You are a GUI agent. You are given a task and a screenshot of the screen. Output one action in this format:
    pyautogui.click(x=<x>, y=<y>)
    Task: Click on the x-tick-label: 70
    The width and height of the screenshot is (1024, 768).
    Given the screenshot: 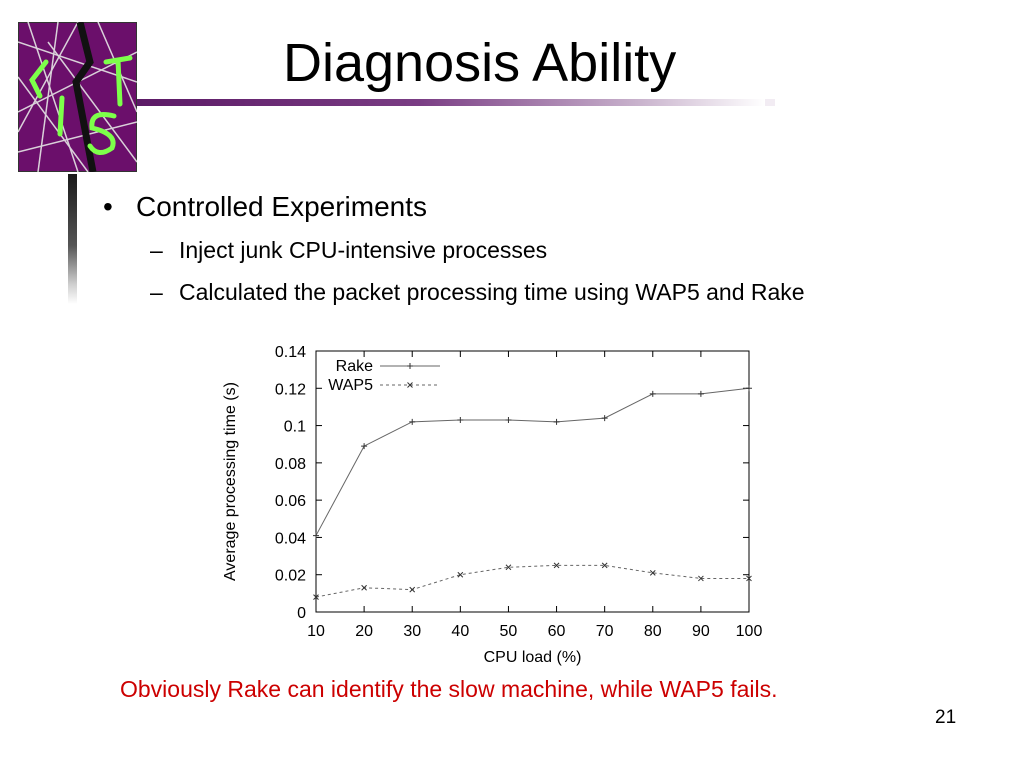 What is the action you would take?
    pyautogui.click(x=605, y=631)
    